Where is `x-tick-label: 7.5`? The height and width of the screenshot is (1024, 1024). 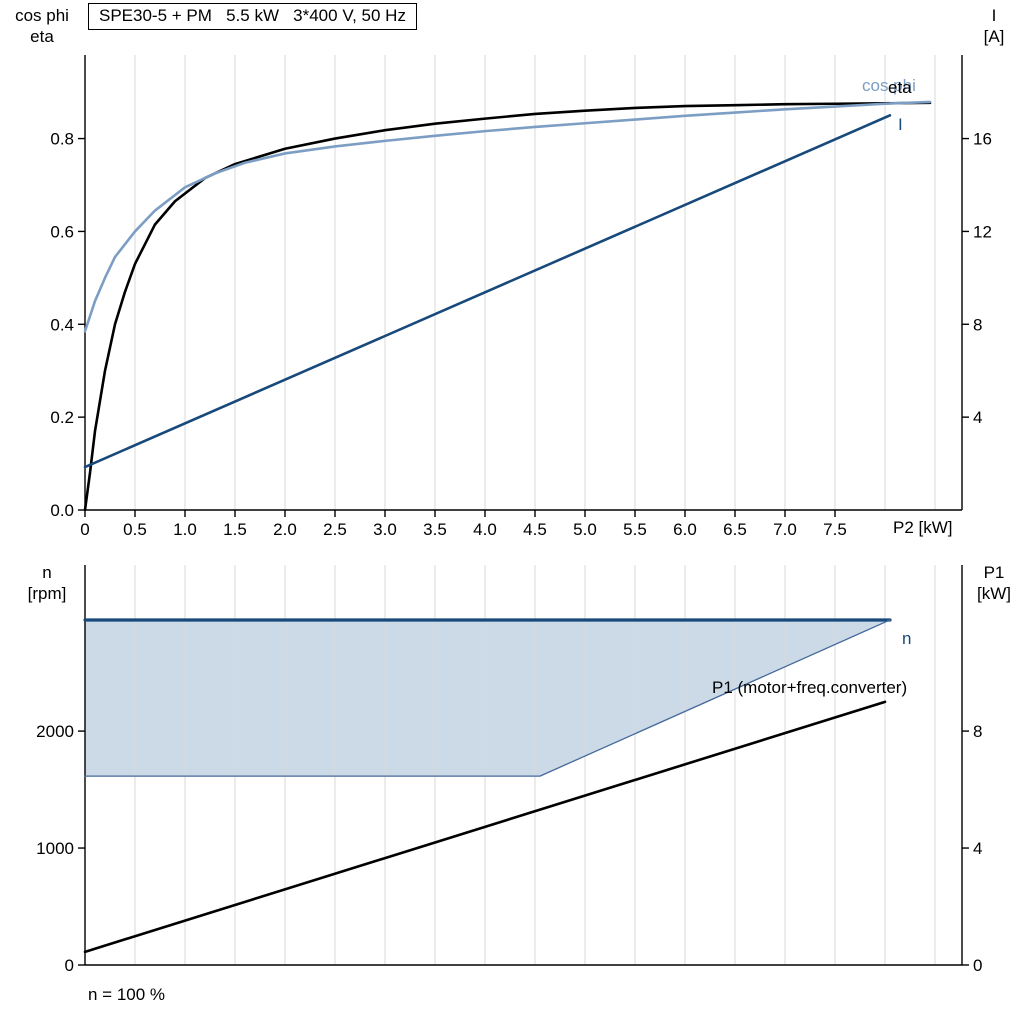 x-tick-label: 7.5 is located at coordinates (835, 529).